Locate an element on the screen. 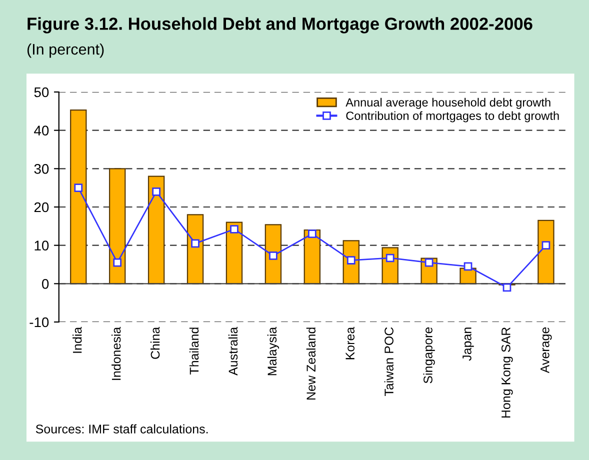  y-tick-label: 20 is located at coordinates (41, 207).